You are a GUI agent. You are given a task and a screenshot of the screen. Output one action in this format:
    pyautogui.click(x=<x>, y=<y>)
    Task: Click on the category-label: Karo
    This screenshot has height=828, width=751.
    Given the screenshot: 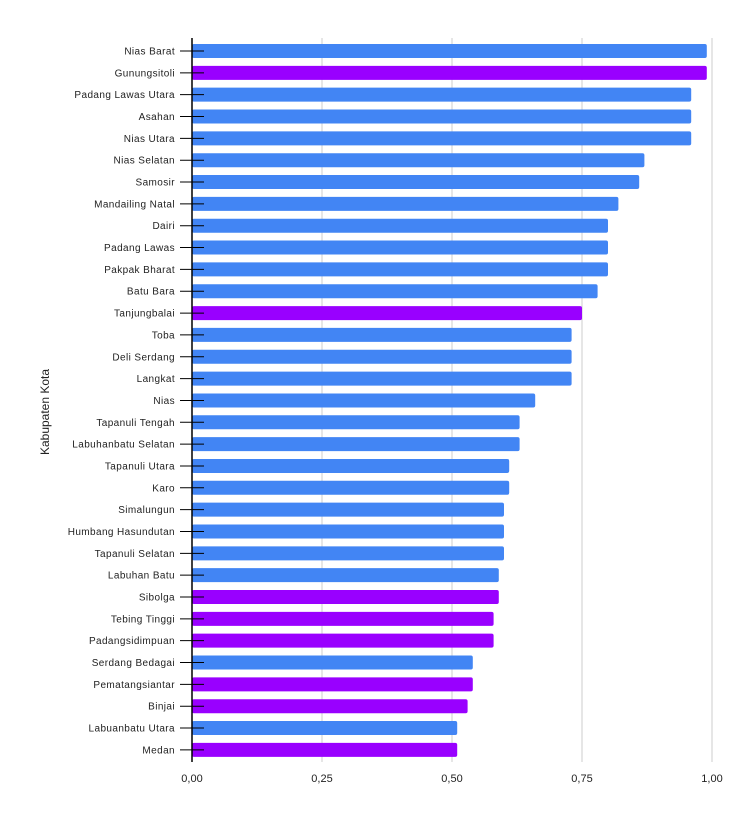 What is the action you would take?
    pyautogui.click(x=163, y=488)
    